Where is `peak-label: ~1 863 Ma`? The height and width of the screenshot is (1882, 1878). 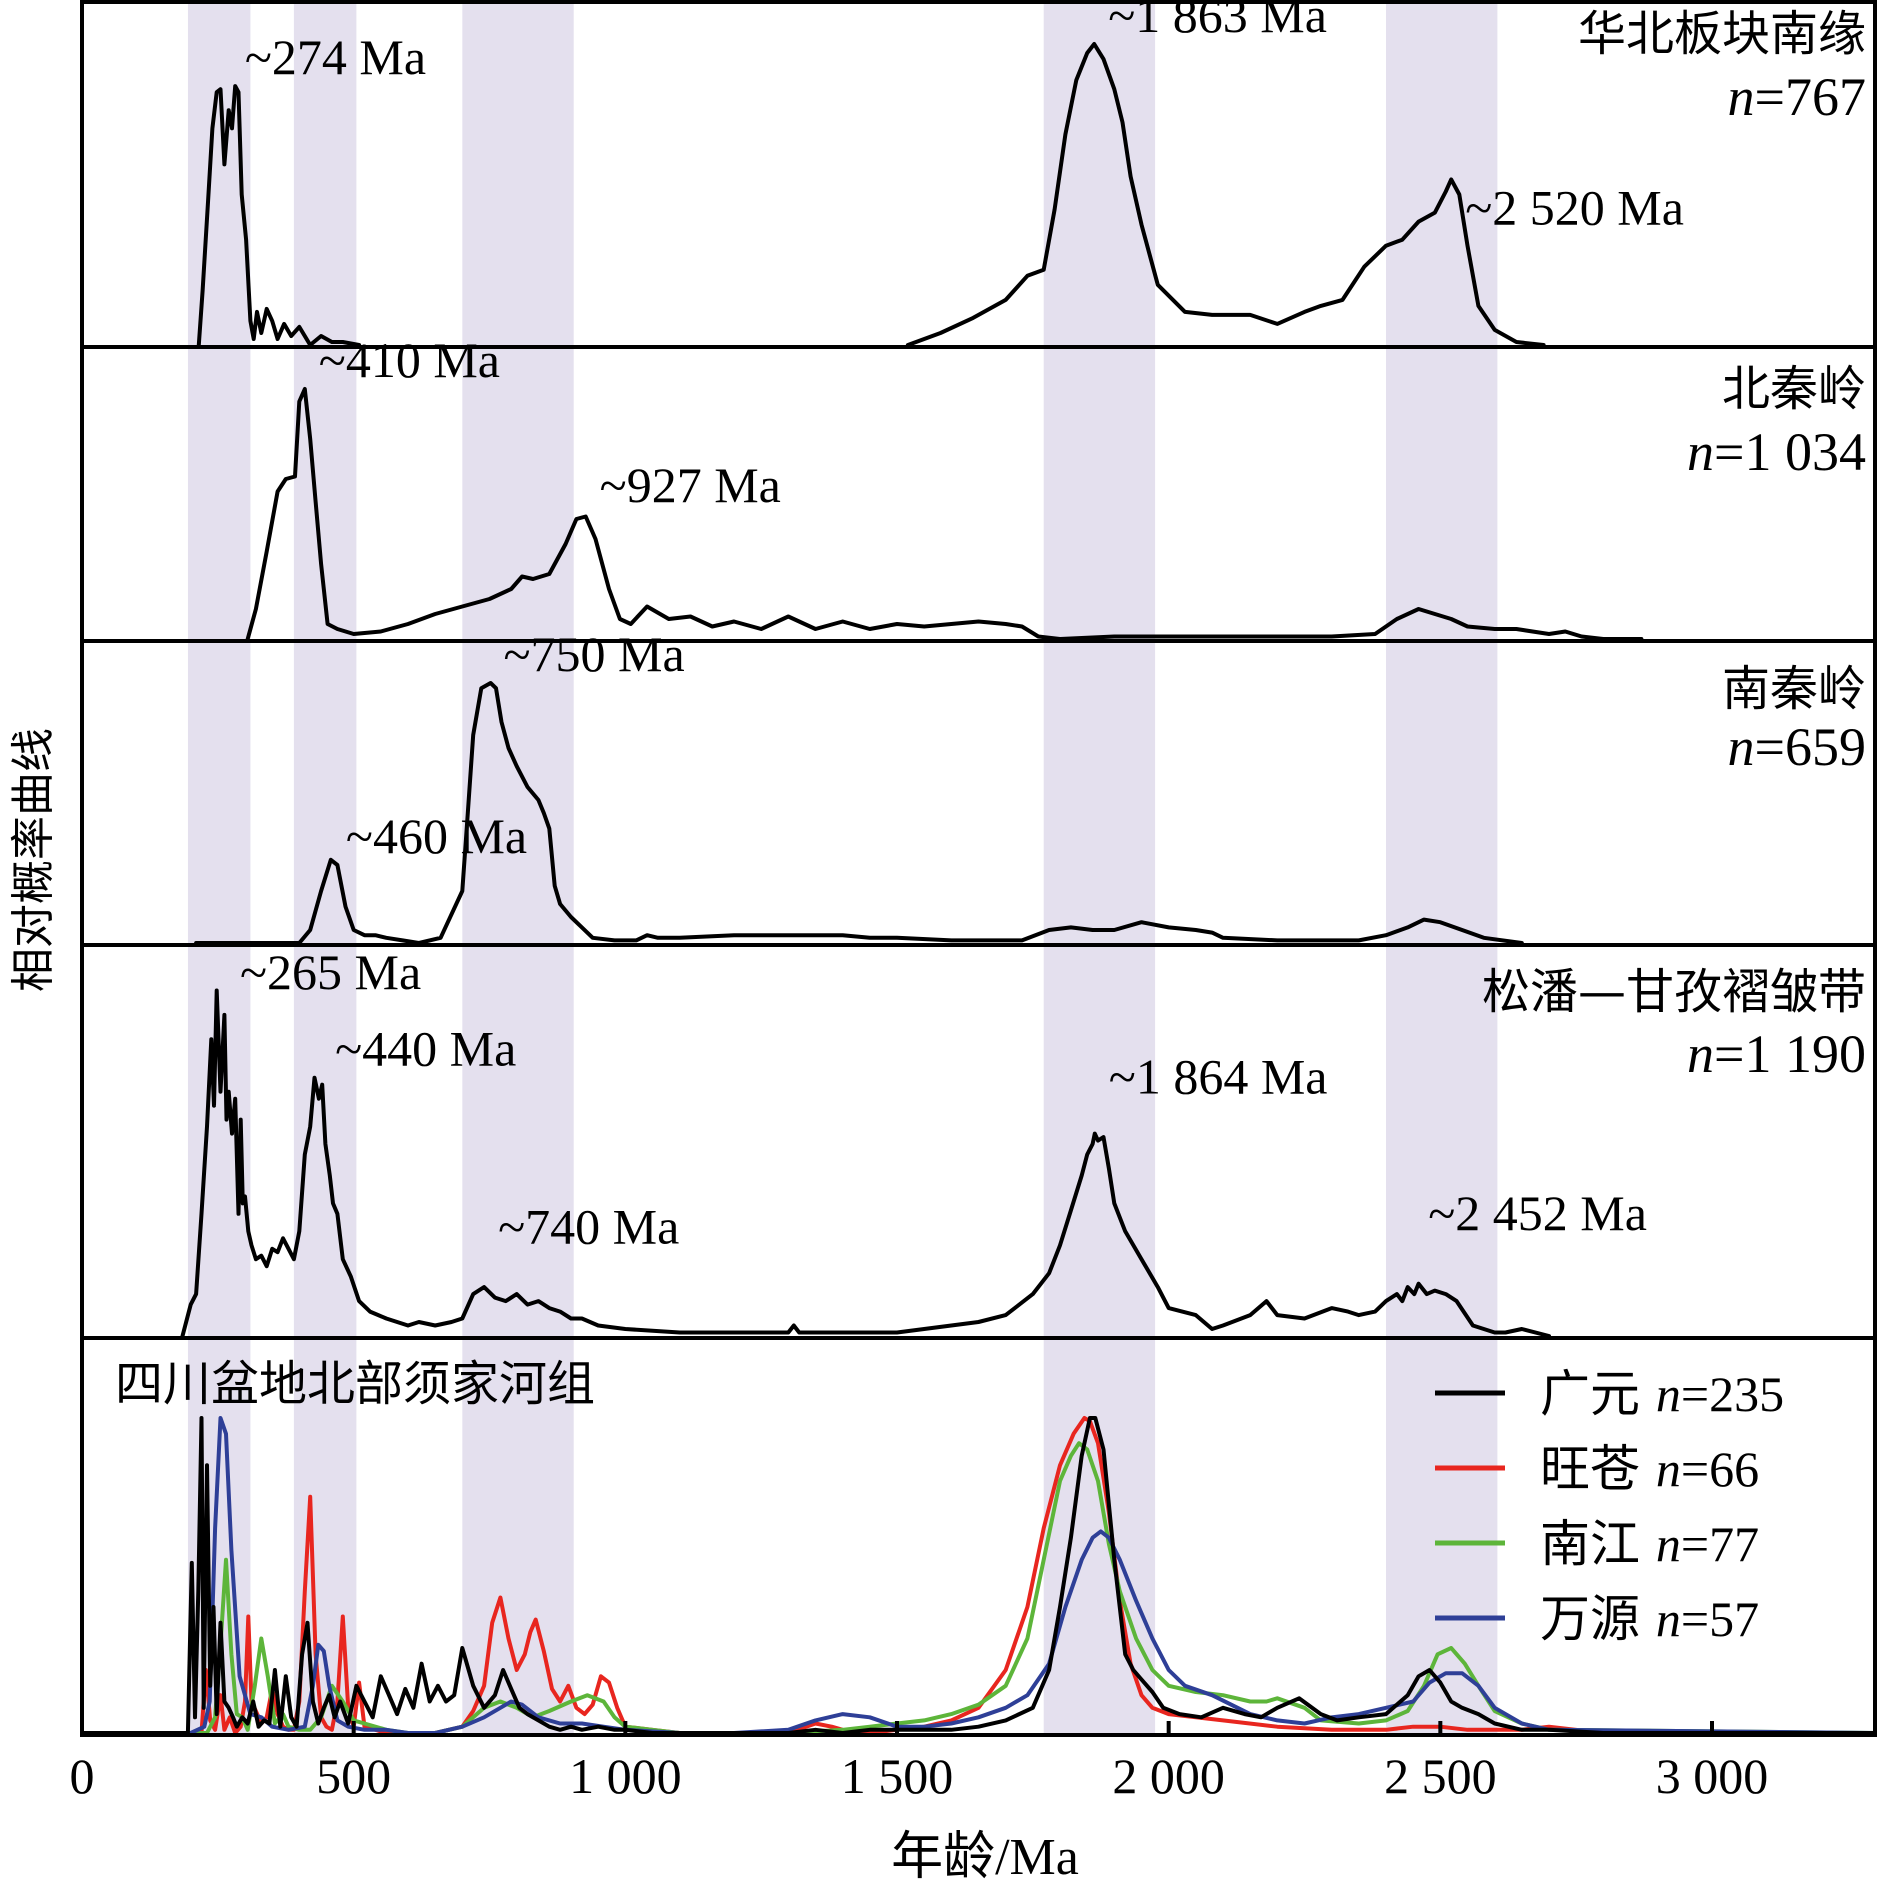 peak-label: ~1 863 Ma is located at coordinates (1217, 21).